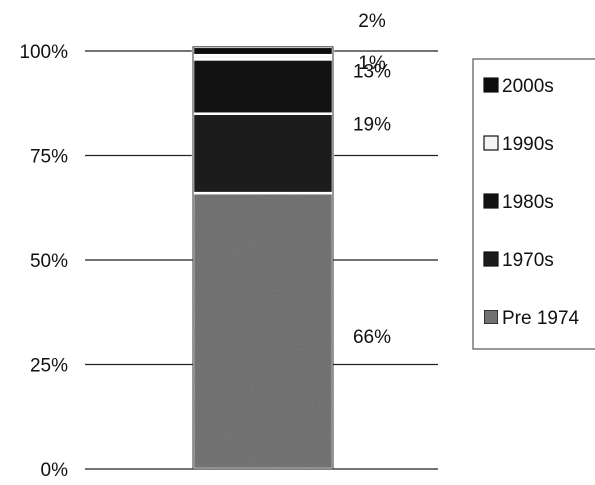  What do you see at coordinates (372, 337) in the screenshot?
I see `data-label-pre-1974: 66%` at bounding box center [372, 337].